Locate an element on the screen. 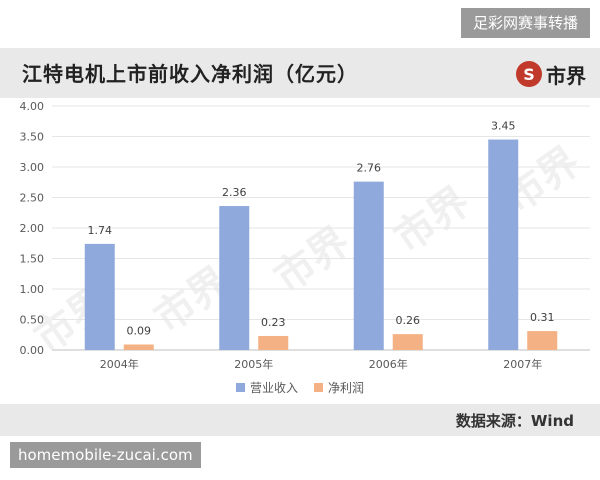  y-tick-label: 2.50 is located at coordinates (32, 198).